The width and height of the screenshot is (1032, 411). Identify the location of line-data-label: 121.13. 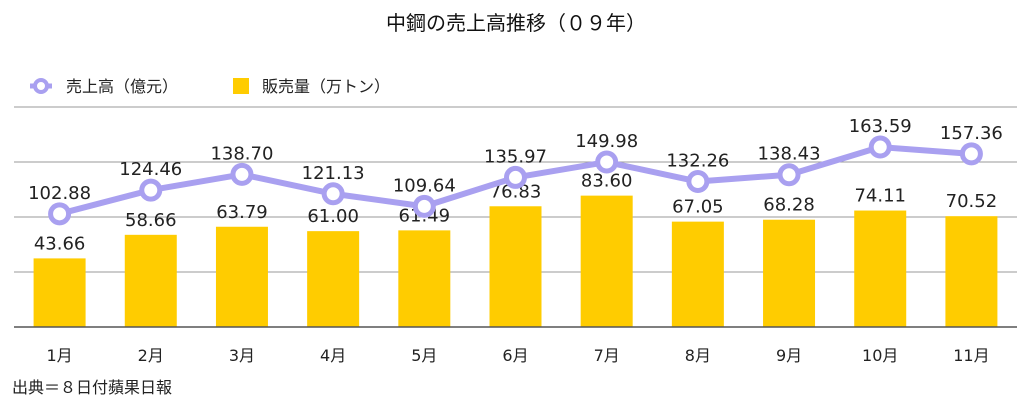
(333, 173).